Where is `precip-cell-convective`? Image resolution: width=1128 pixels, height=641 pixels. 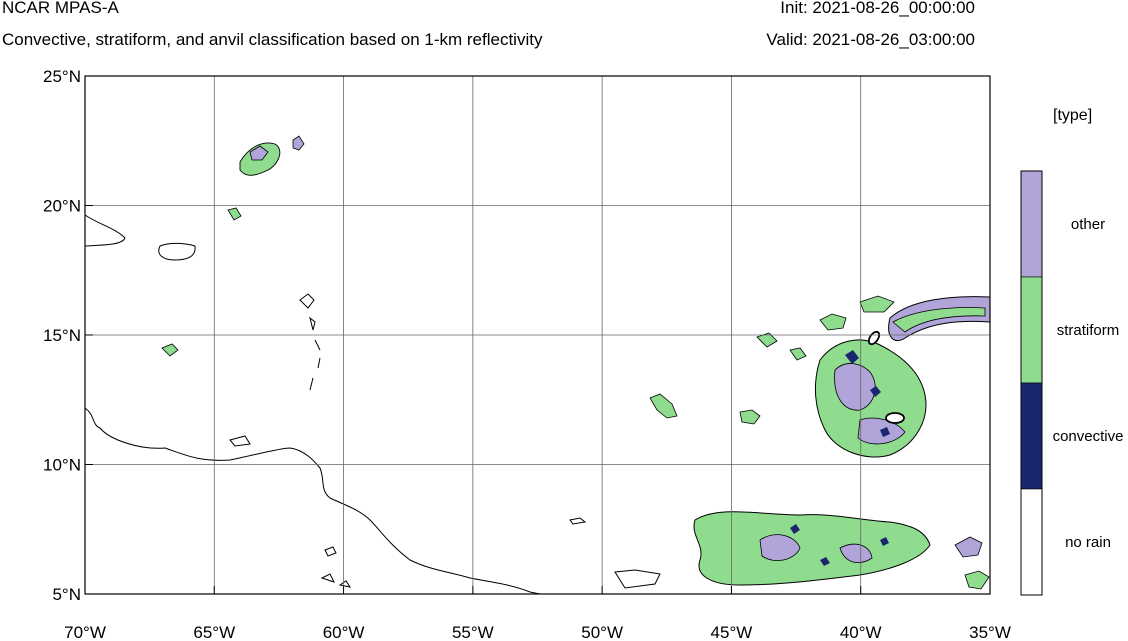 precip-cell-convective is located at coordinates (867, 393).